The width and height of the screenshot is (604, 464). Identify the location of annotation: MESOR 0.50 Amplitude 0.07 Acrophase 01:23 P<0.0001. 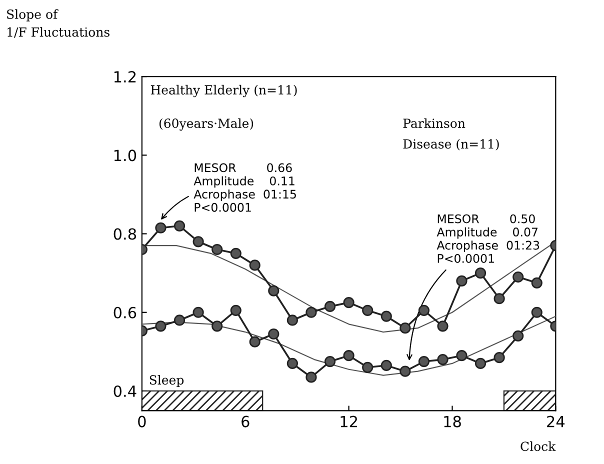
(488, 238).